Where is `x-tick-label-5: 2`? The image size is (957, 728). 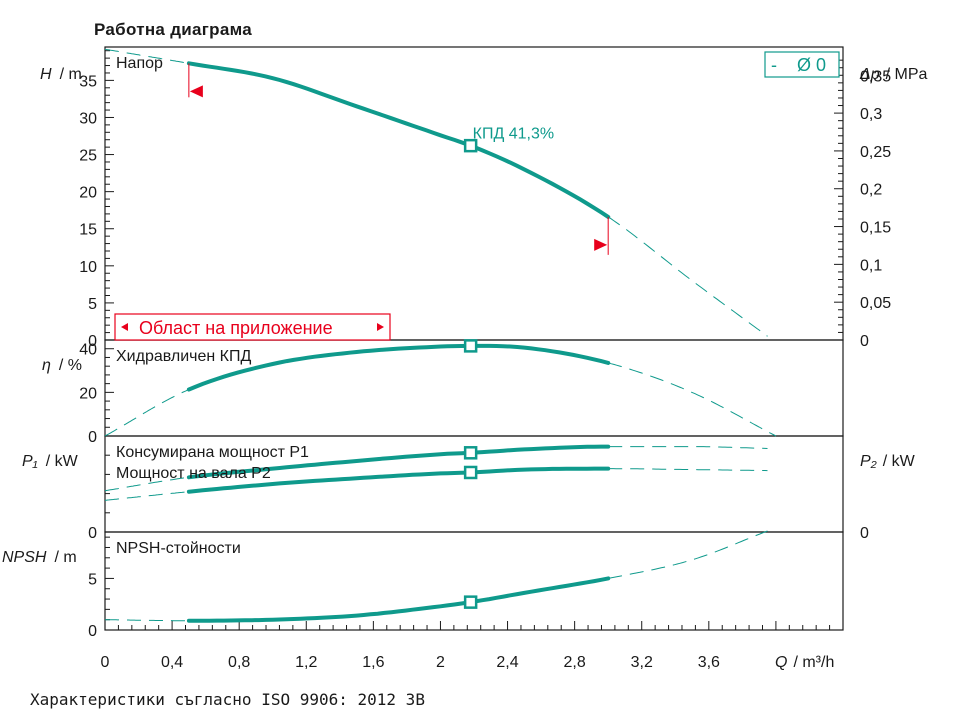 x-tick-label-5: 2 is located at coordinates (440, 662).